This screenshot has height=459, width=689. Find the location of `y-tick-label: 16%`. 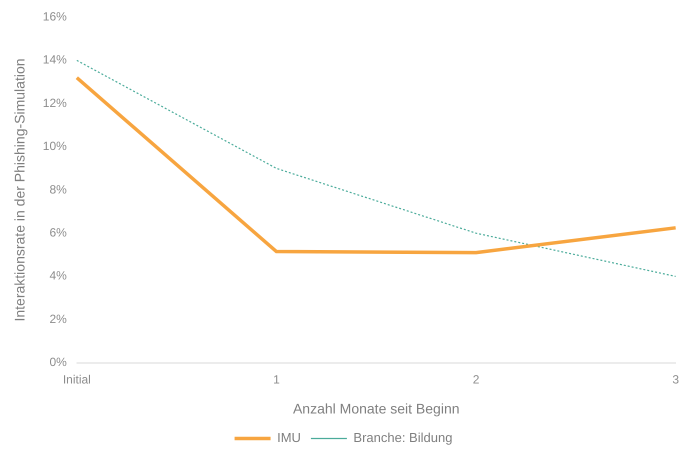

y-tick-label: 16% is located at coordinates (55, 17).